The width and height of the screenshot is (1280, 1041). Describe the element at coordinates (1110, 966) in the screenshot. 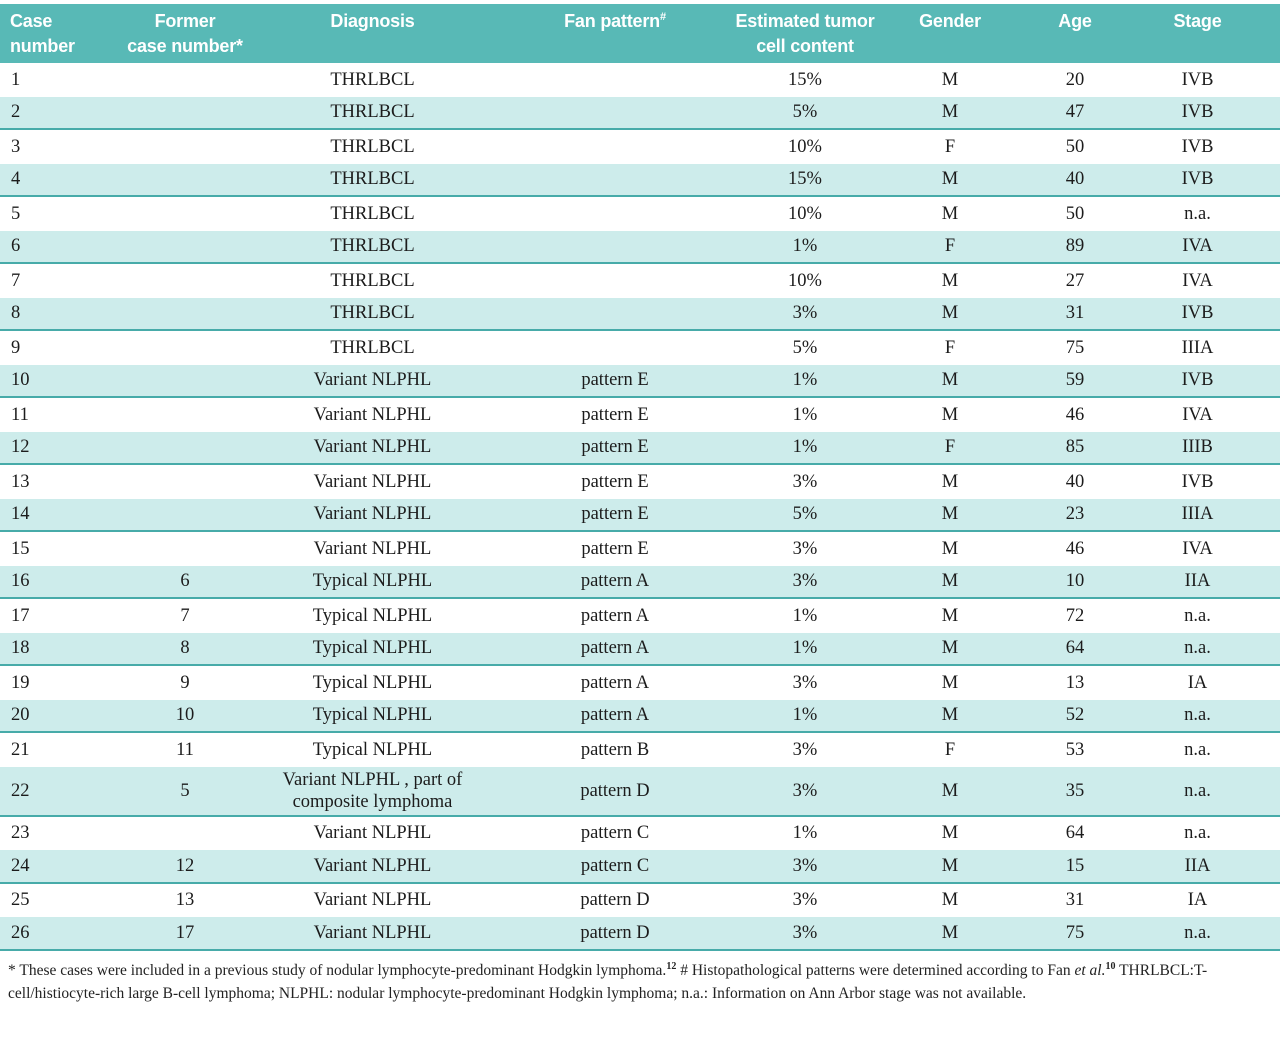

I see `footnote-segment: 10` at that location.